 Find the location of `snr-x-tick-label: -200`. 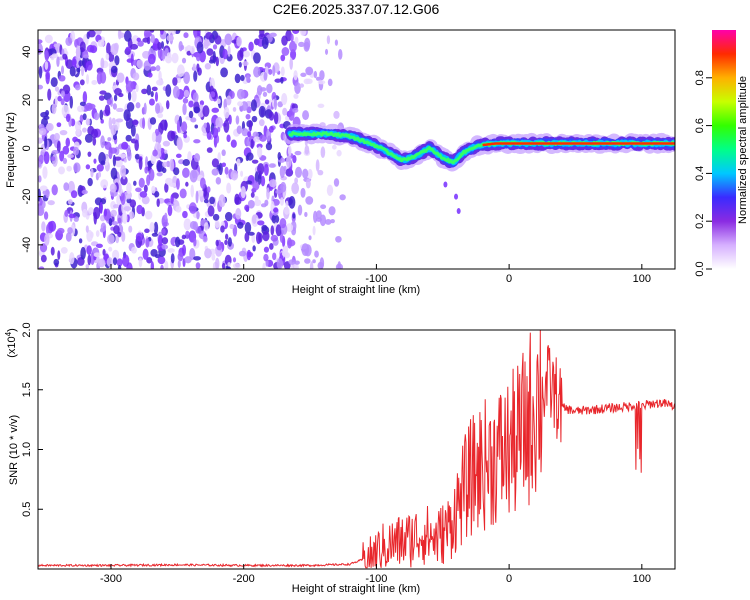

snr-x-tick-label: -200 is located at coordinates (244, 579).